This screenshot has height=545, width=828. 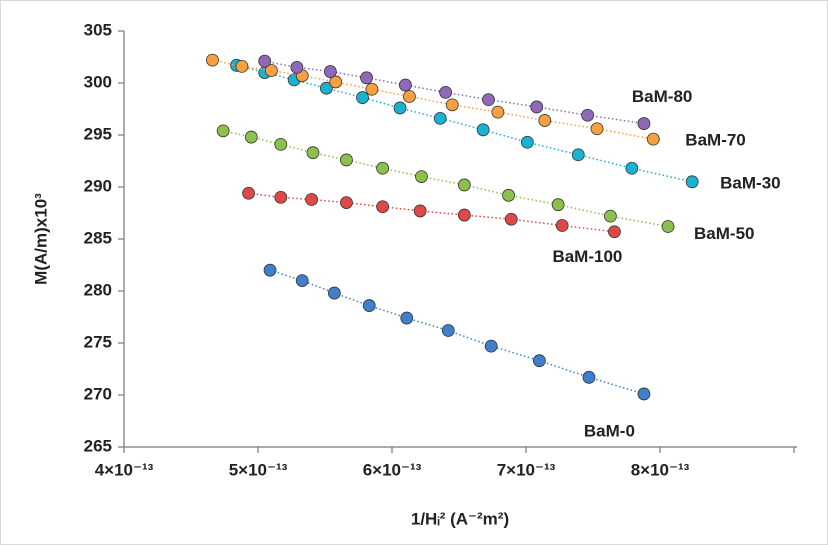 I want to click on y-axis-label: M(A/m)x10³, so click(x=40, y=239).